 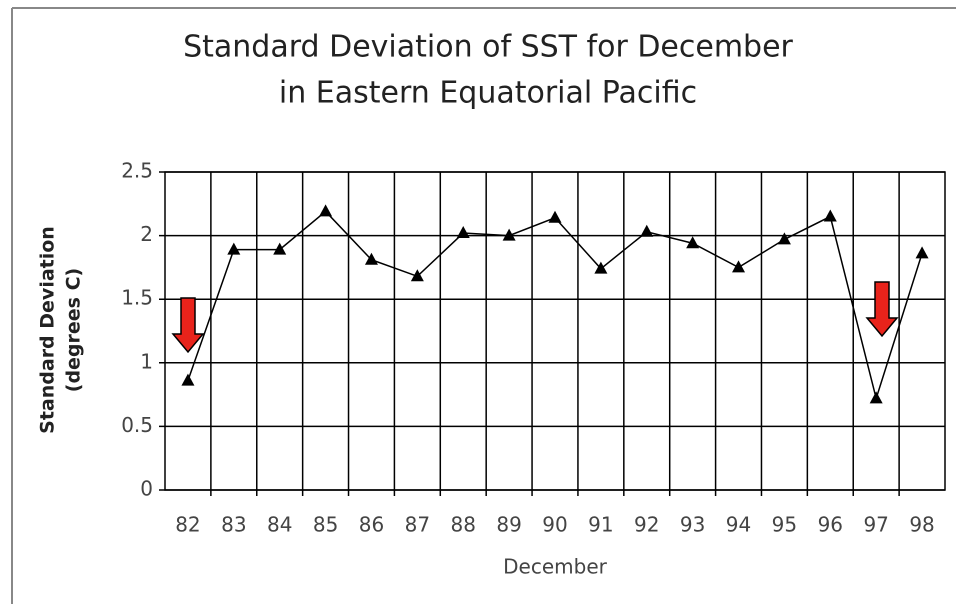 What do you see at coordinates (325, 525) in the screenshot?
I see `x-tick-label: 85` at bounding box center [325, 525].